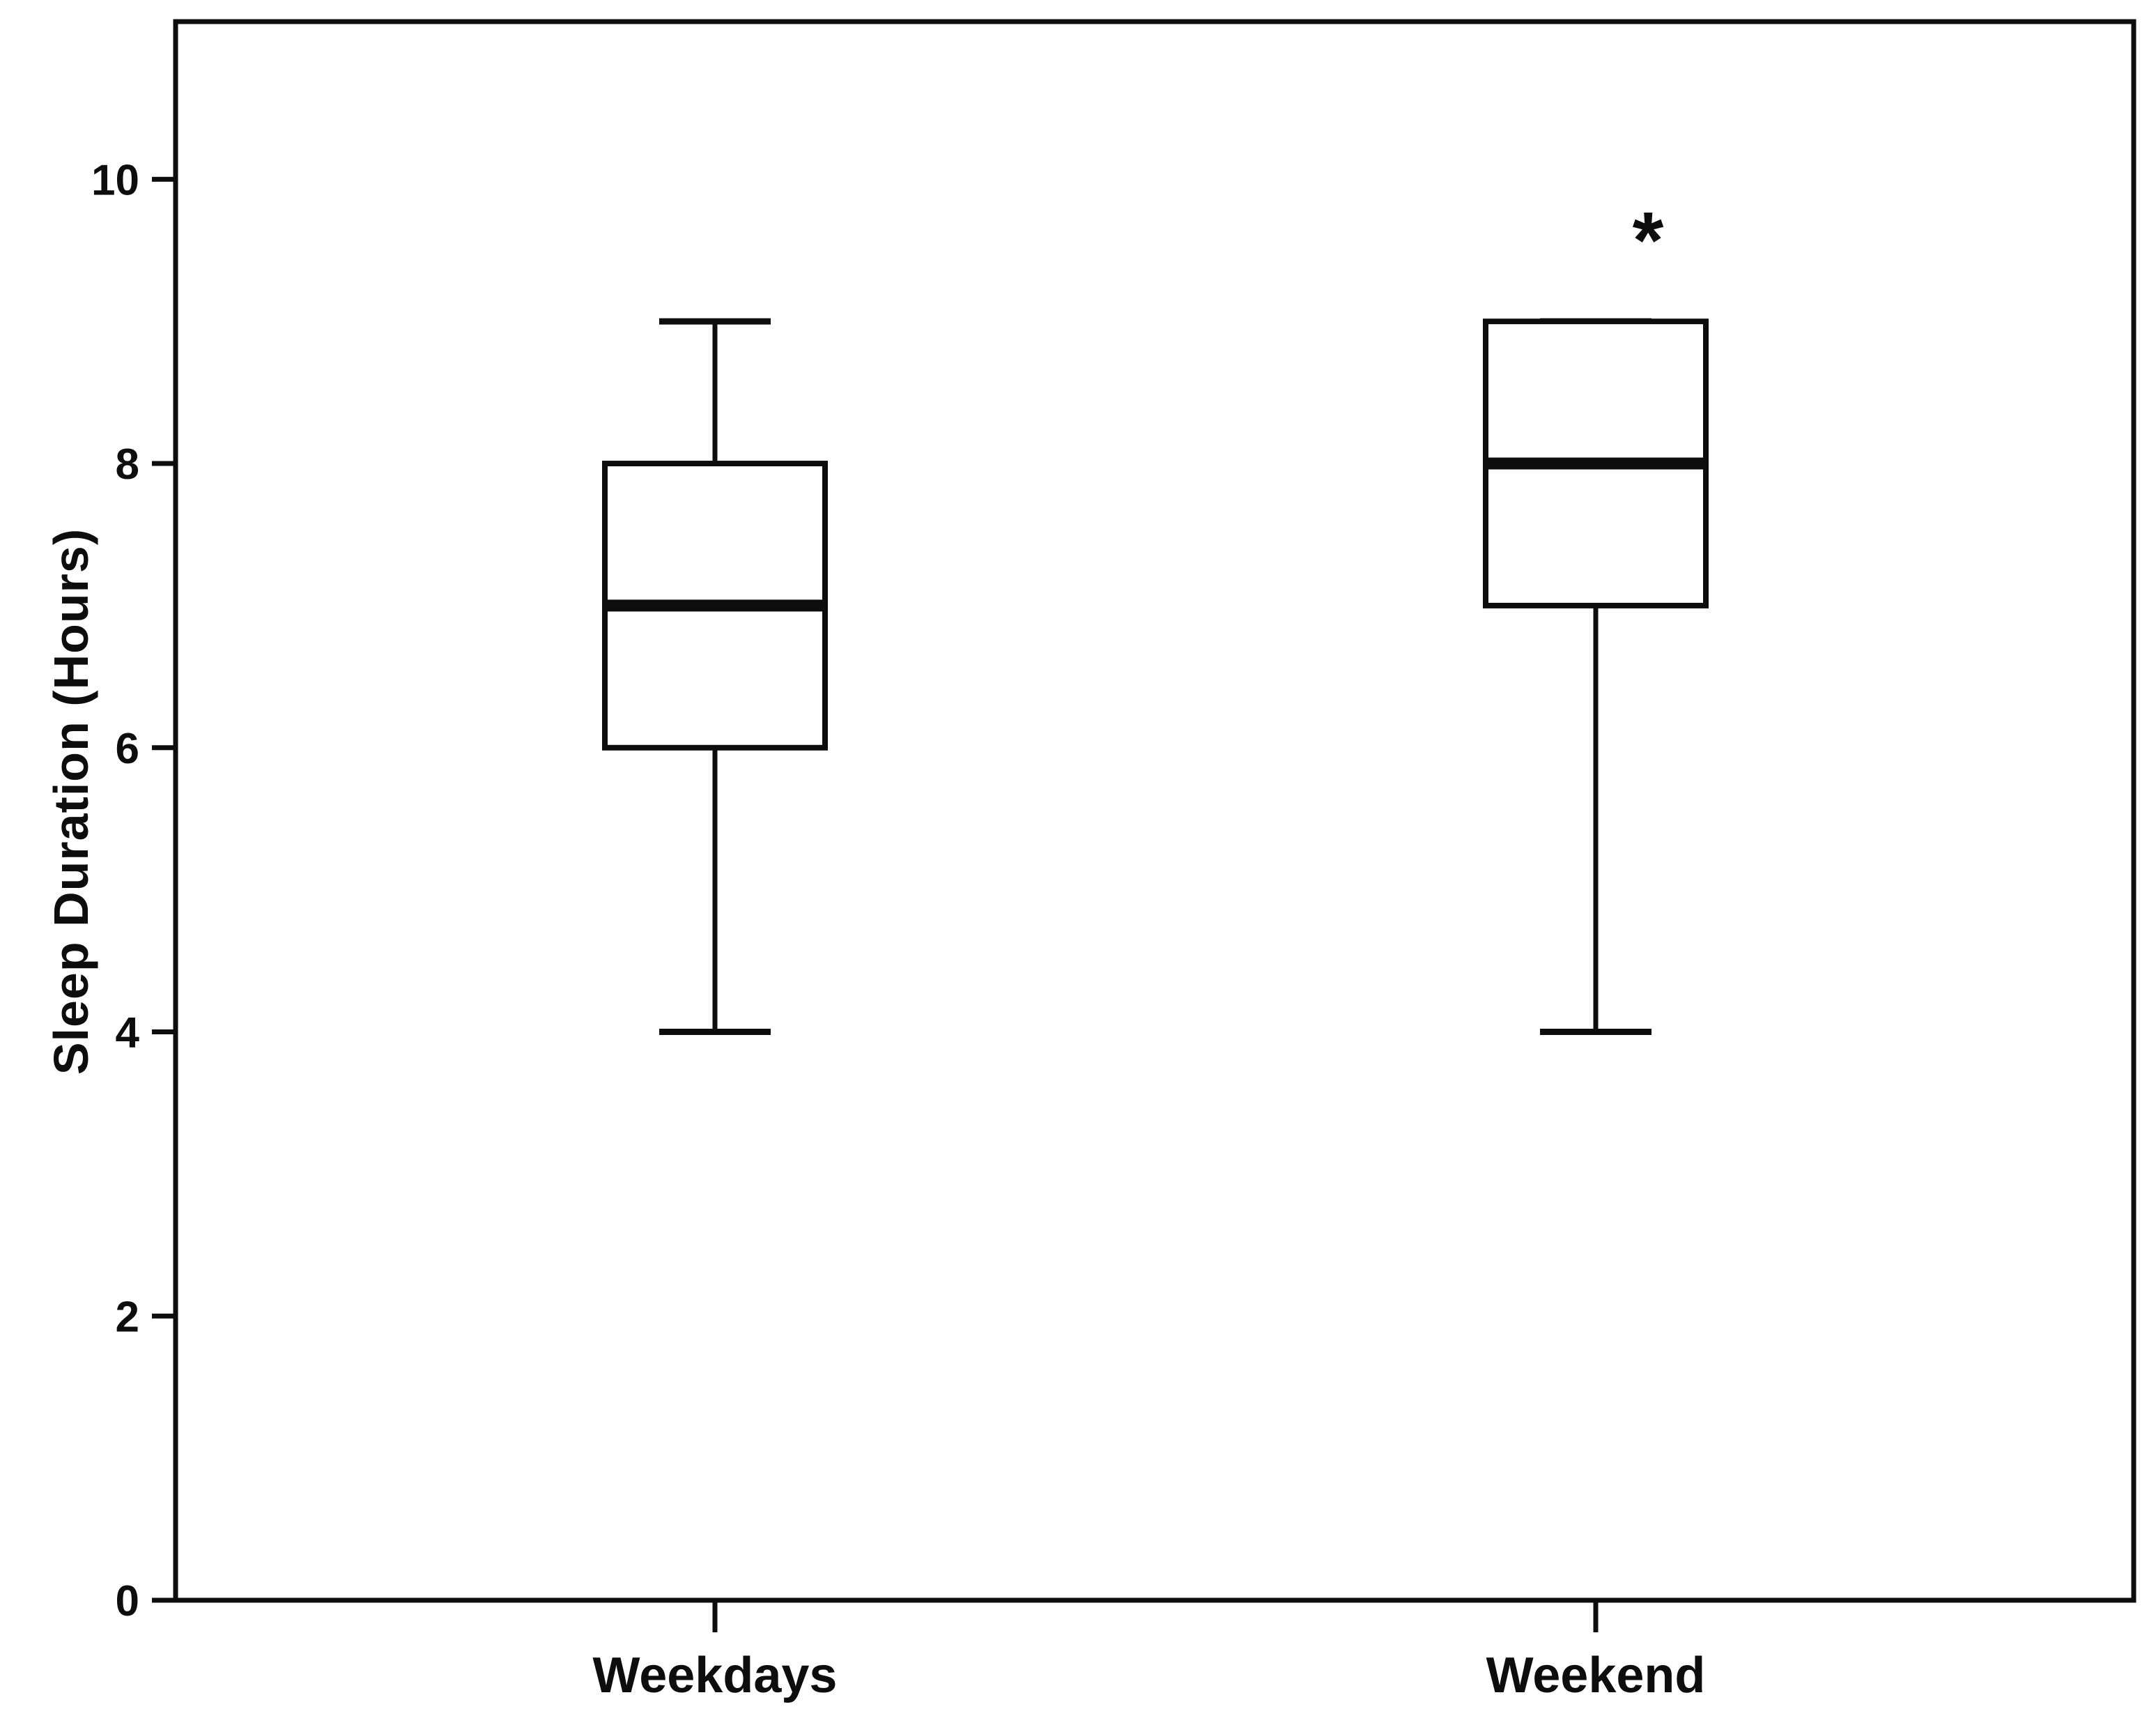 This screenshot has width=2156, height=1725. I want to click on y-axis-tick-label: 0, so click(127, 1601).